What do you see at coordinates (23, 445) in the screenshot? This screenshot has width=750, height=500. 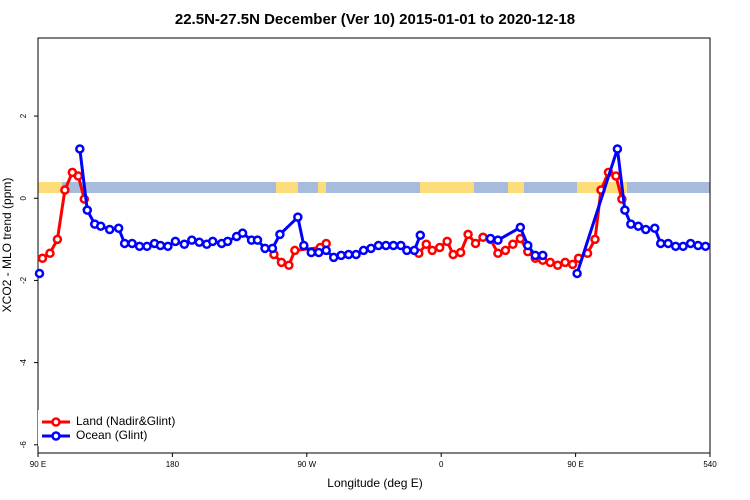 I see `y-tick-label: -6` at bounding box center [23, 445].